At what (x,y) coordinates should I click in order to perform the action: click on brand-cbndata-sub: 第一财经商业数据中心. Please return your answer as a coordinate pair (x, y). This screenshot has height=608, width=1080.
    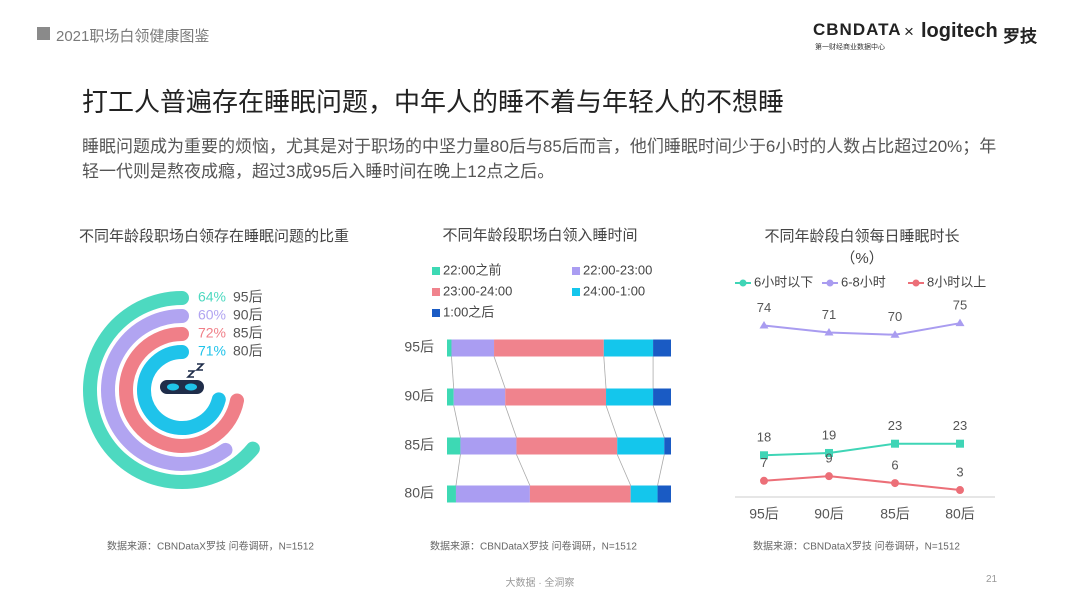
    Looking at the image, I should click on (850, 47).